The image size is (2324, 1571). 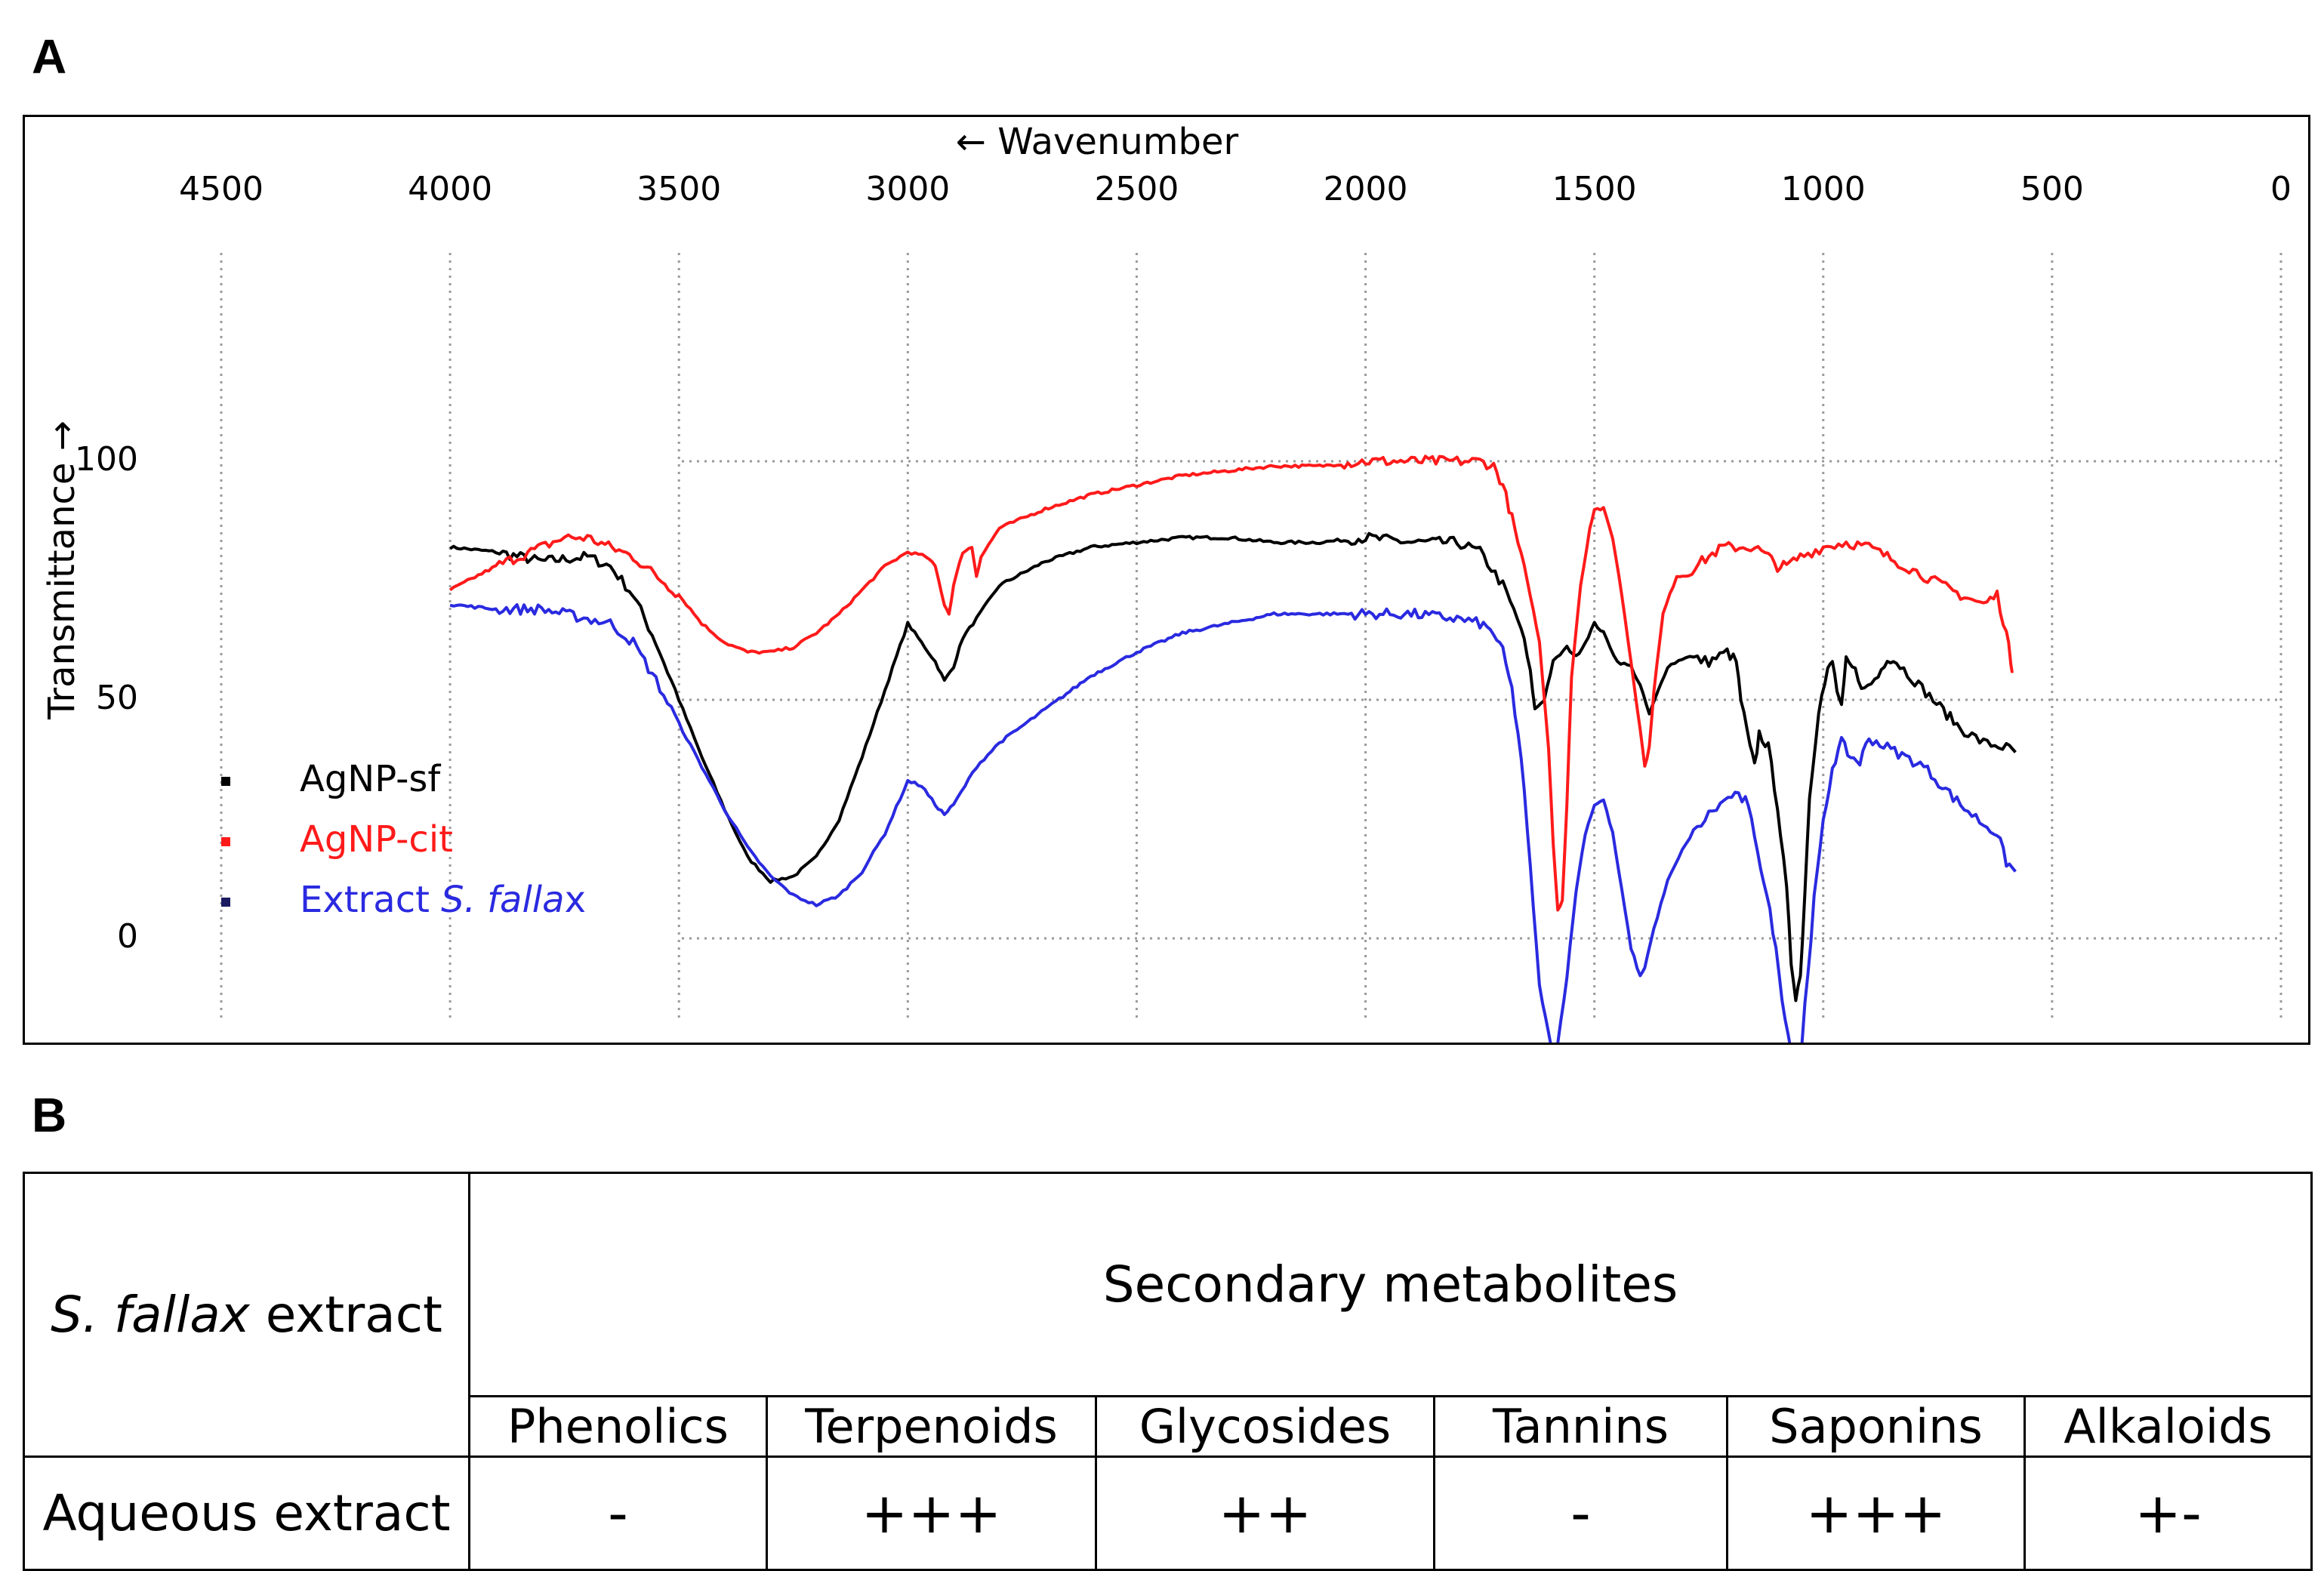 I want to click on x-tick-label: 500, so click(x=2052, y=189).